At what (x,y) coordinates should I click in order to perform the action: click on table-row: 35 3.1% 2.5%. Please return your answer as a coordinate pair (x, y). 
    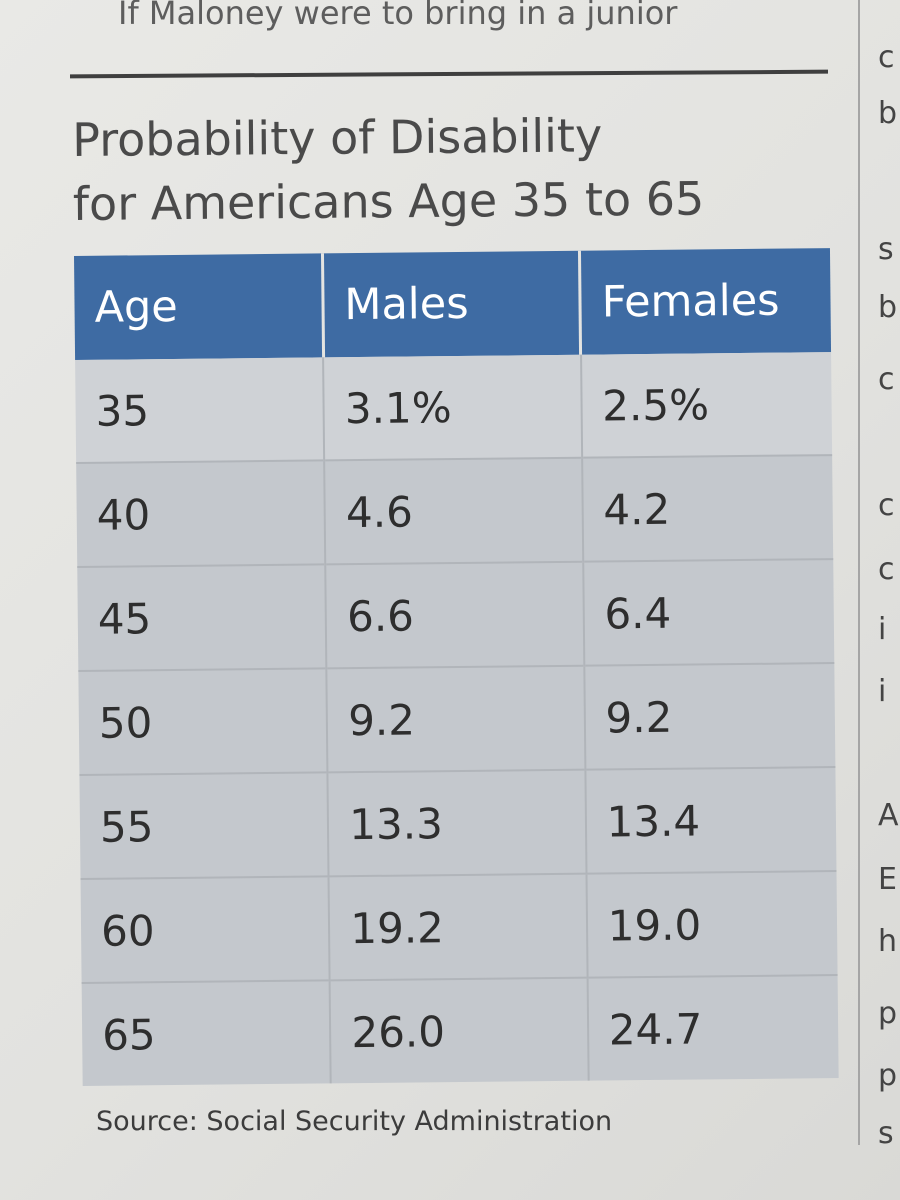
    Looking at the image, I should click on (454, 407).